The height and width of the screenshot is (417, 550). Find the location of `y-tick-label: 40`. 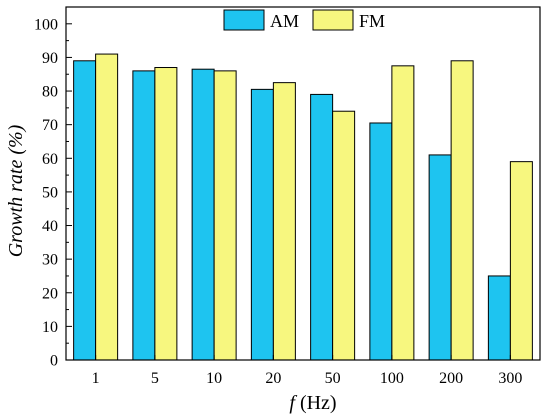

y-tick-label: 40 is located at coordinates (50, 226).